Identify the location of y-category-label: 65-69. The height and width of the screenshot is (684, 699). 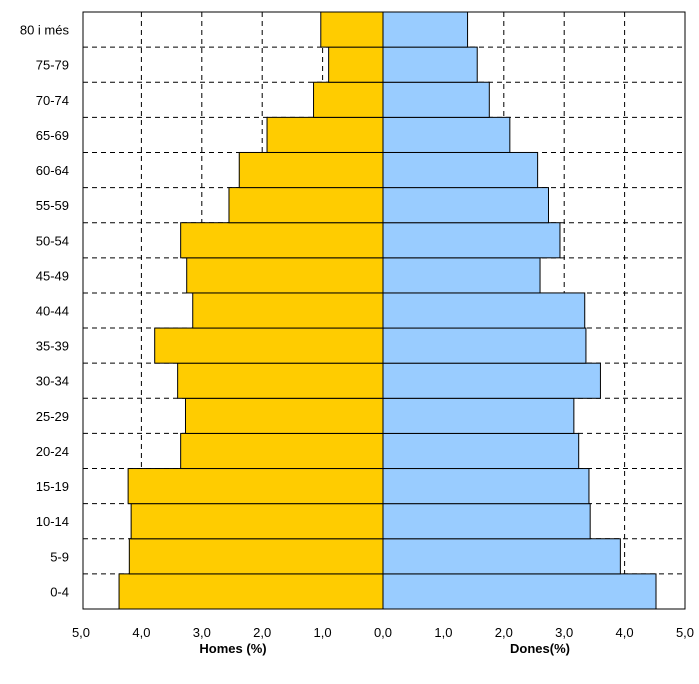
(52, 135).